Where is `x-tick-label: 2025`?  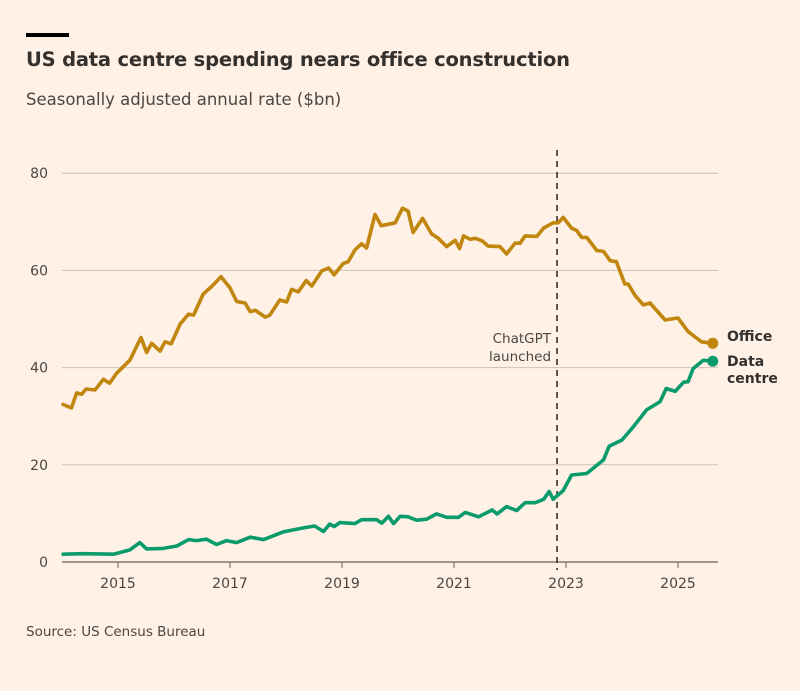 x-tick-label: 2025 is located at coordinates (678, 584).